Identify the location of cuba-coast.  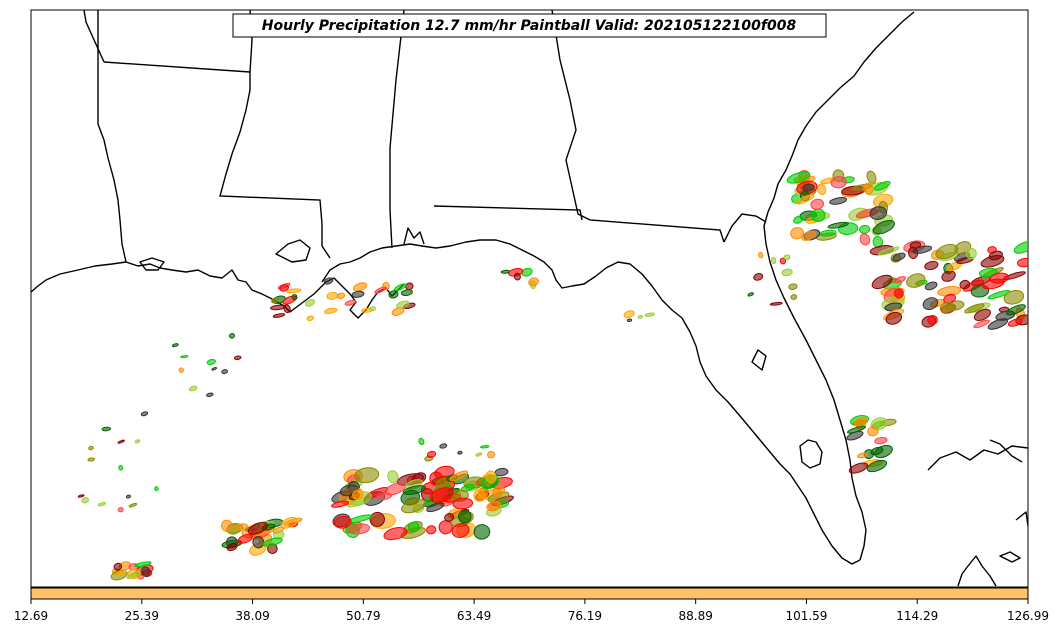
(977, 458).